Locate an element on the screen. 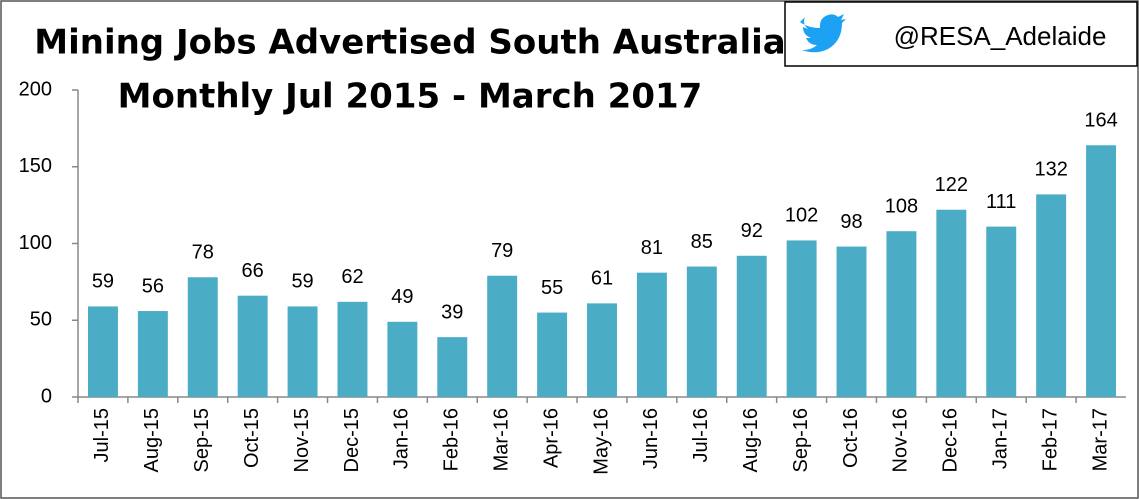 The image size is (1139, 499). data-label: 102 is located at coordinates (801, 216).